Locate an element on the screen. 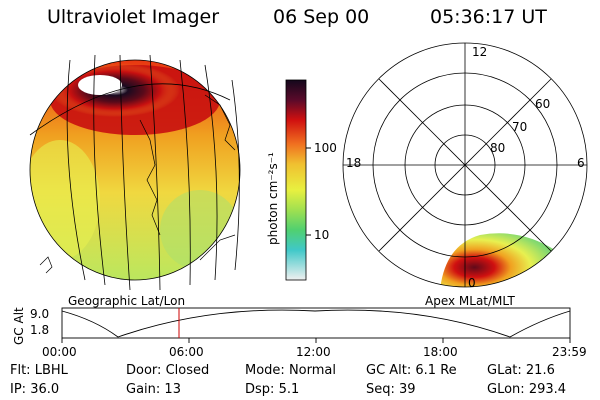  mlt-label-12: 12 is located at coordinates (480, 52).